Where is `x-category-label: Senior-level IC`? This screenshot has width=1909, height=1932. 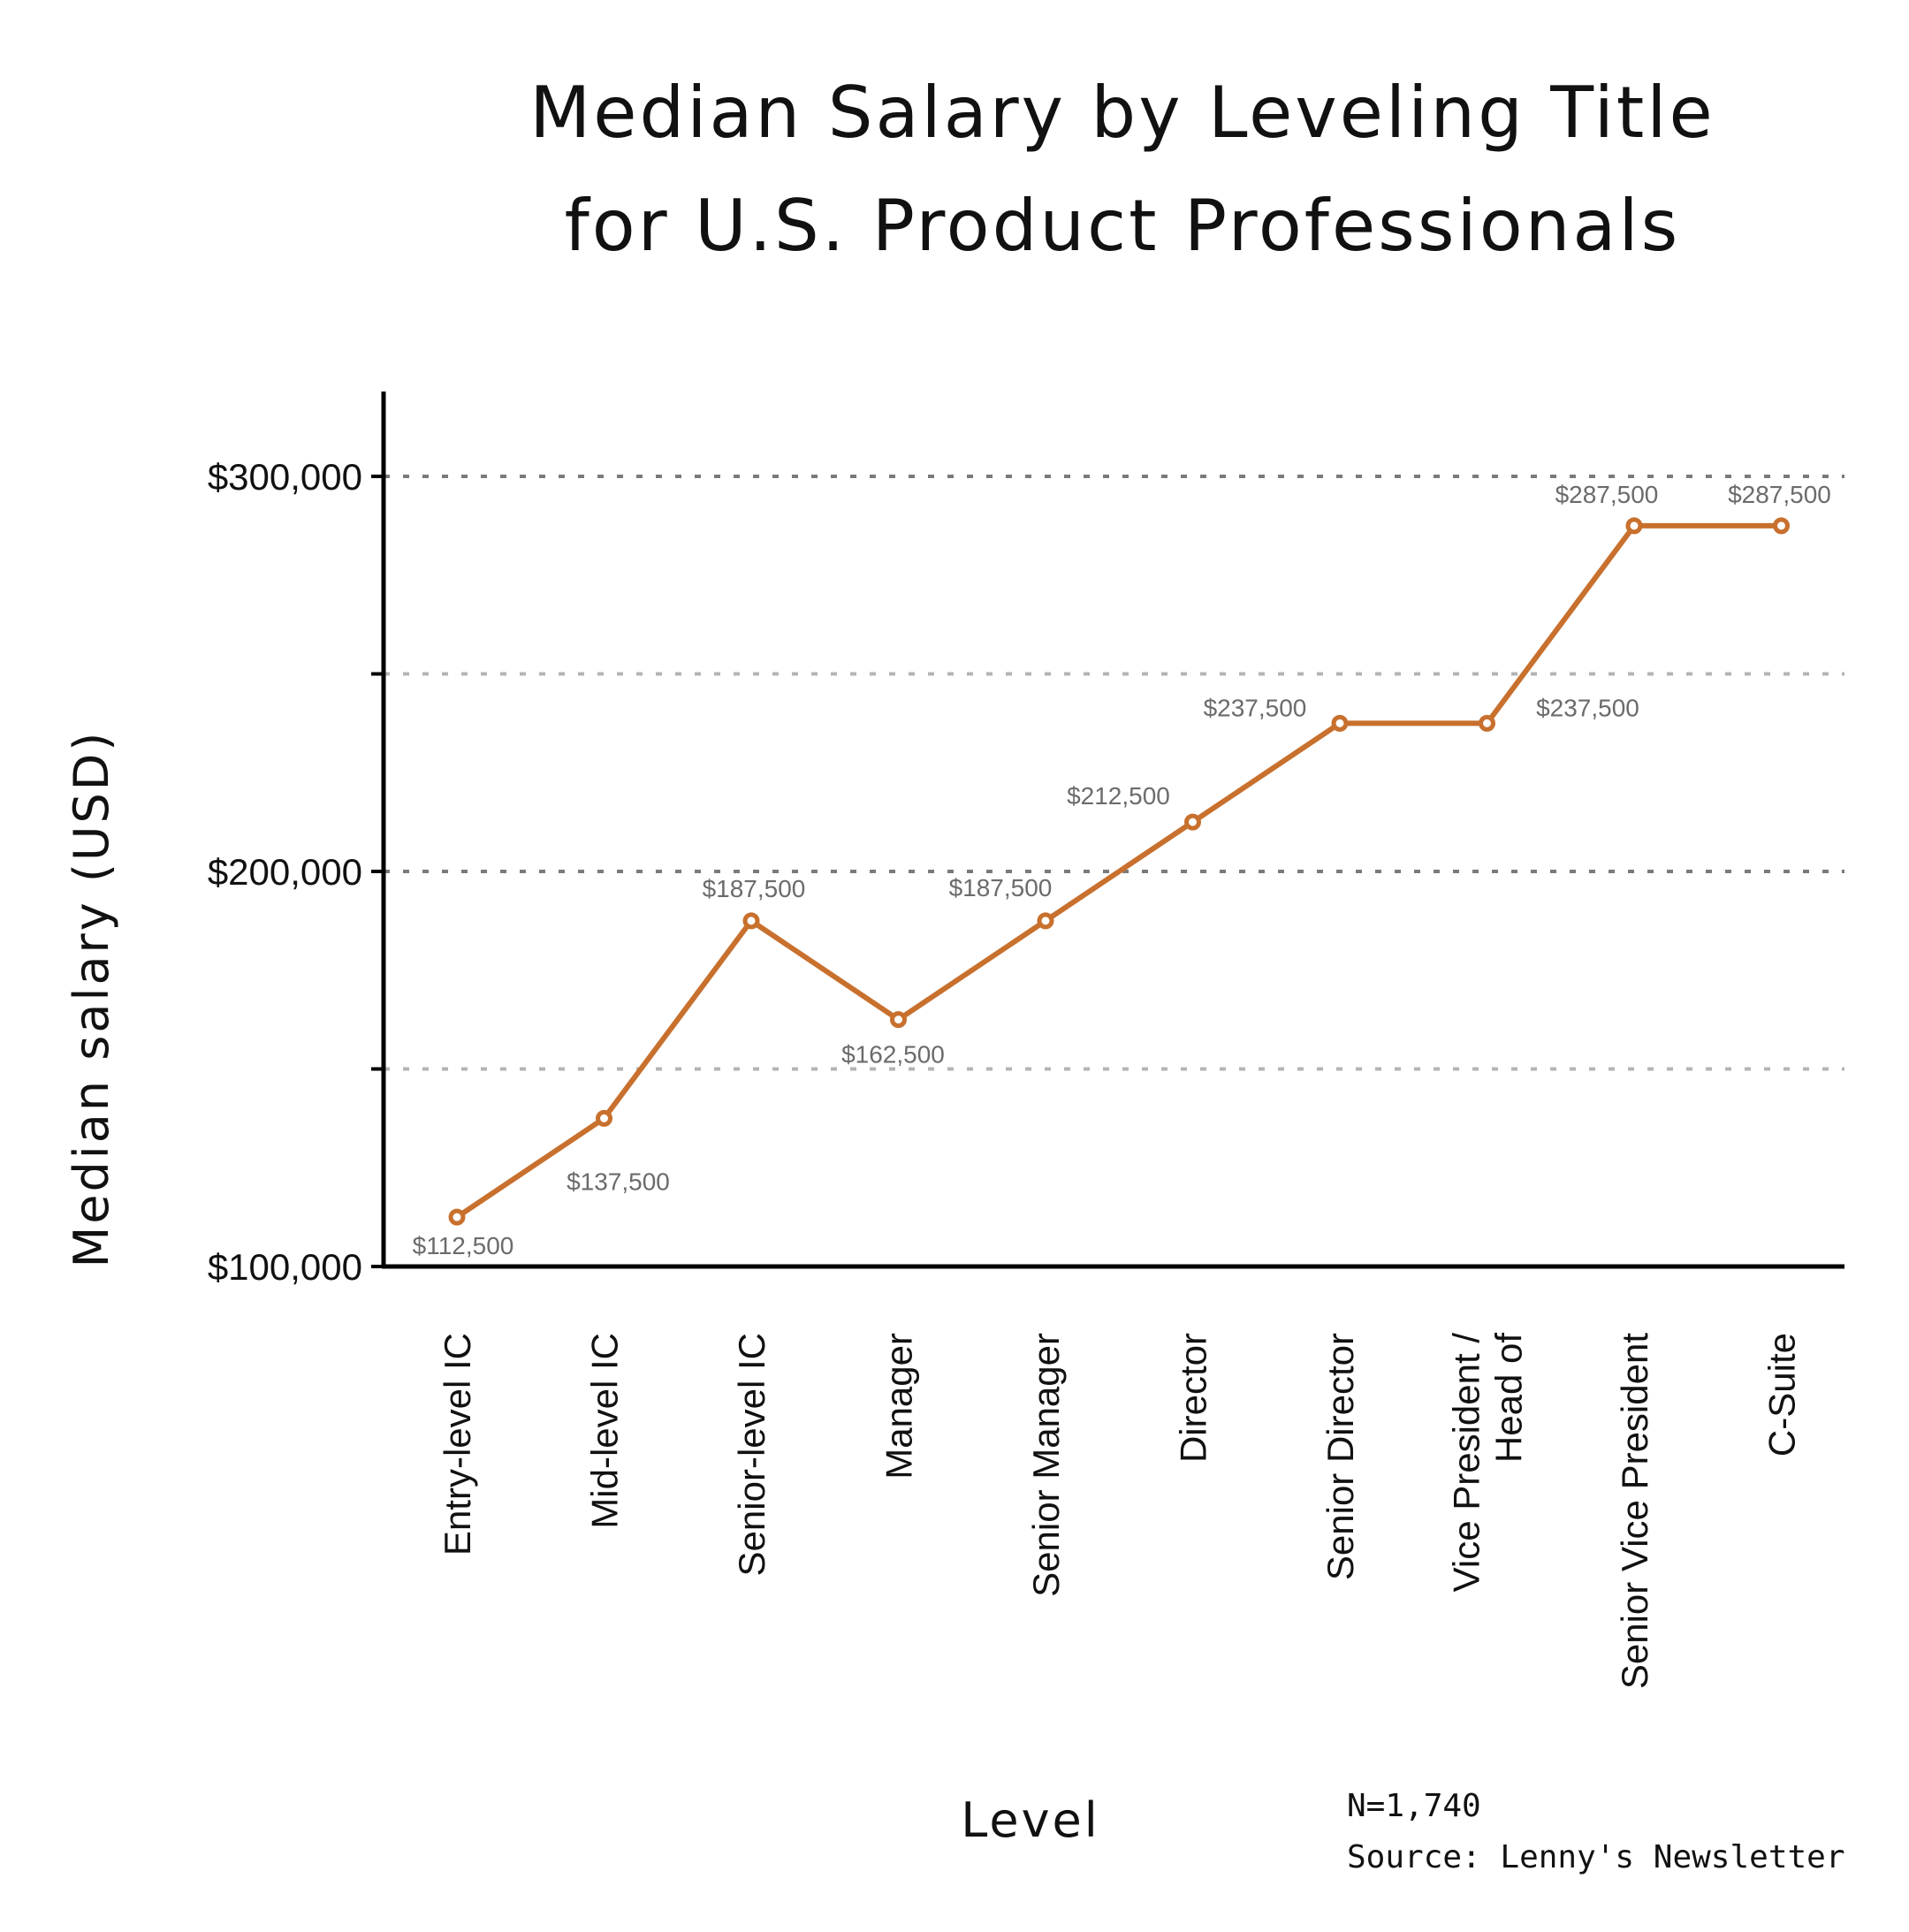 x-category-label: Senior-level IC is located at coordinates (751, 1454).